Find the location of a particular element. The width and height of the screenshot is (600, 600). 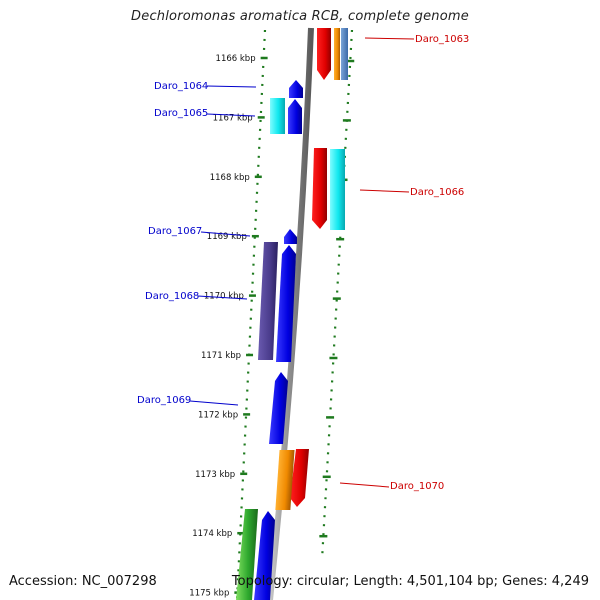

gene-label-daro-1066: Daro_1066 is located at coordinates (437, 192).